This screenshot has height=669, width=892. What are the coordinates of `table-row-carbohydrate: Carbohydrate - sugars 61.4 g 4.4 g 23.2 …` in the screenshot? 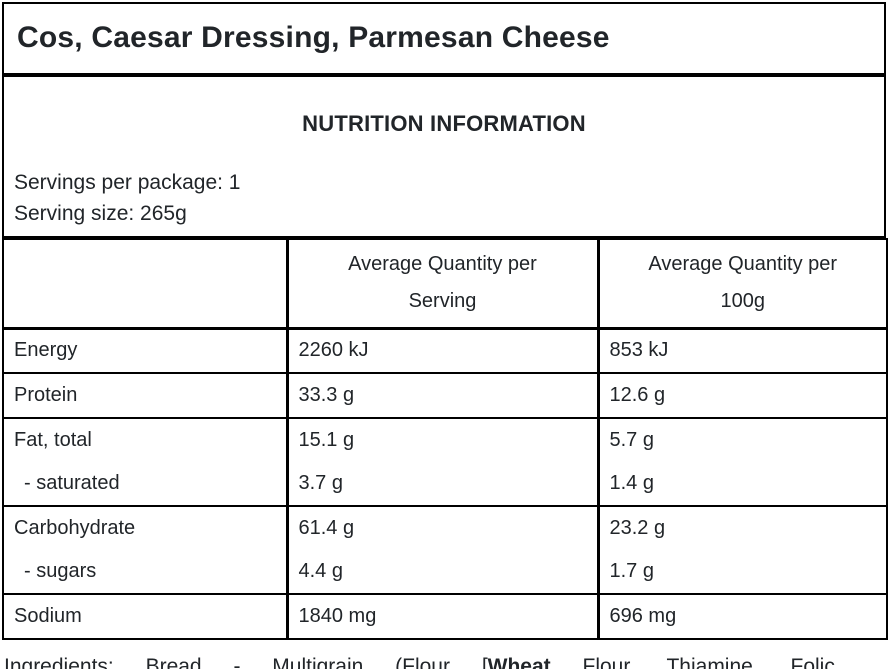 It's located at (445, 550).